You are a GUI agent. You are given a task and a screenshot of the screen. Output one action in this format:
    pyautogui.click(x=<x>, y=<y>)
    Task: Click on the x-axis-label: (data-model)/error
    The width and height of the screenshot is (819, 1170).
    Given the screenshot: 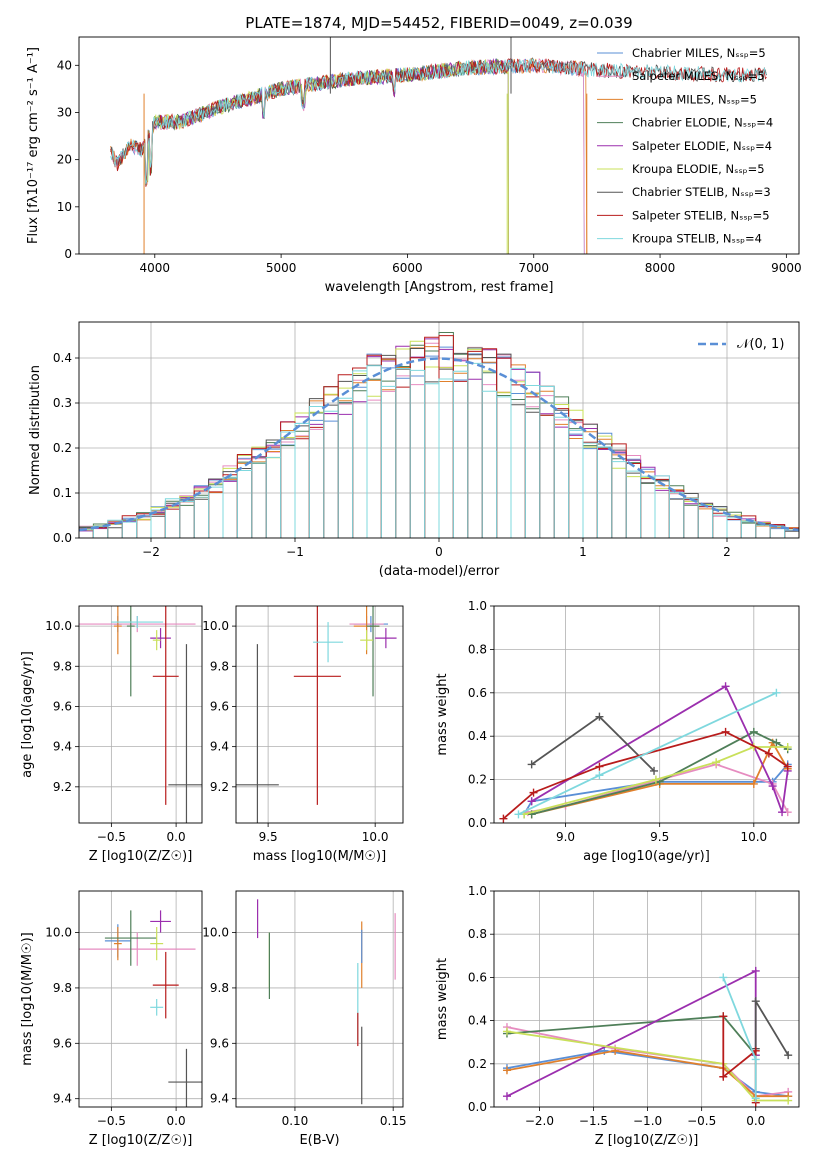 What is the action you would take?
    pyautogui.click(x=439, y=571)
    